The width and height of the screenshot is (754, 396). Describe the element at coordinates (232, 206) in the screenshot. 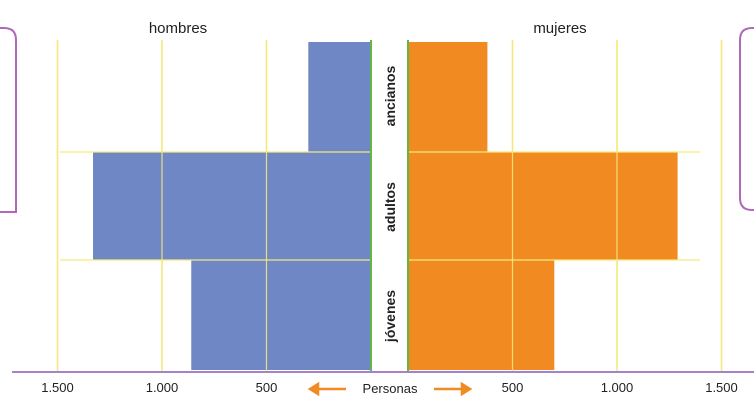

I see `bar-hombres-adultos` at that location.